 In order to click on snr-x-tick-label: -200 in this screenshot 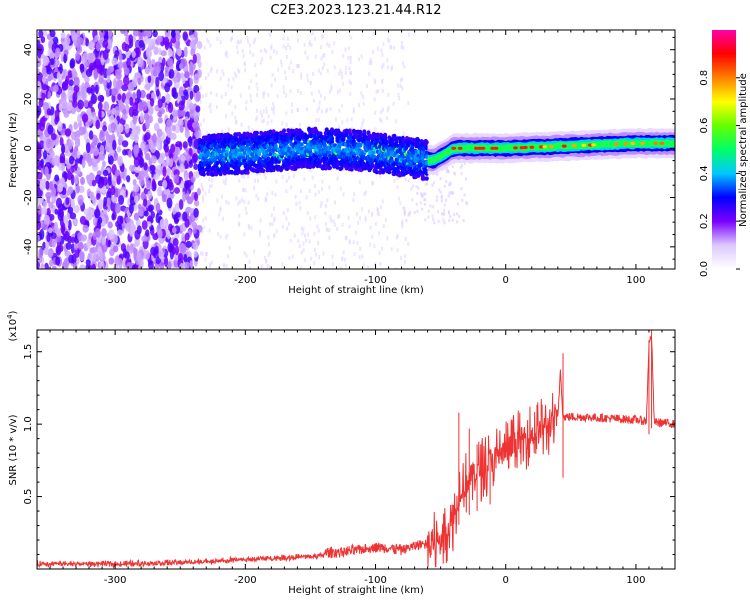, I will do `click(245, 580)`.